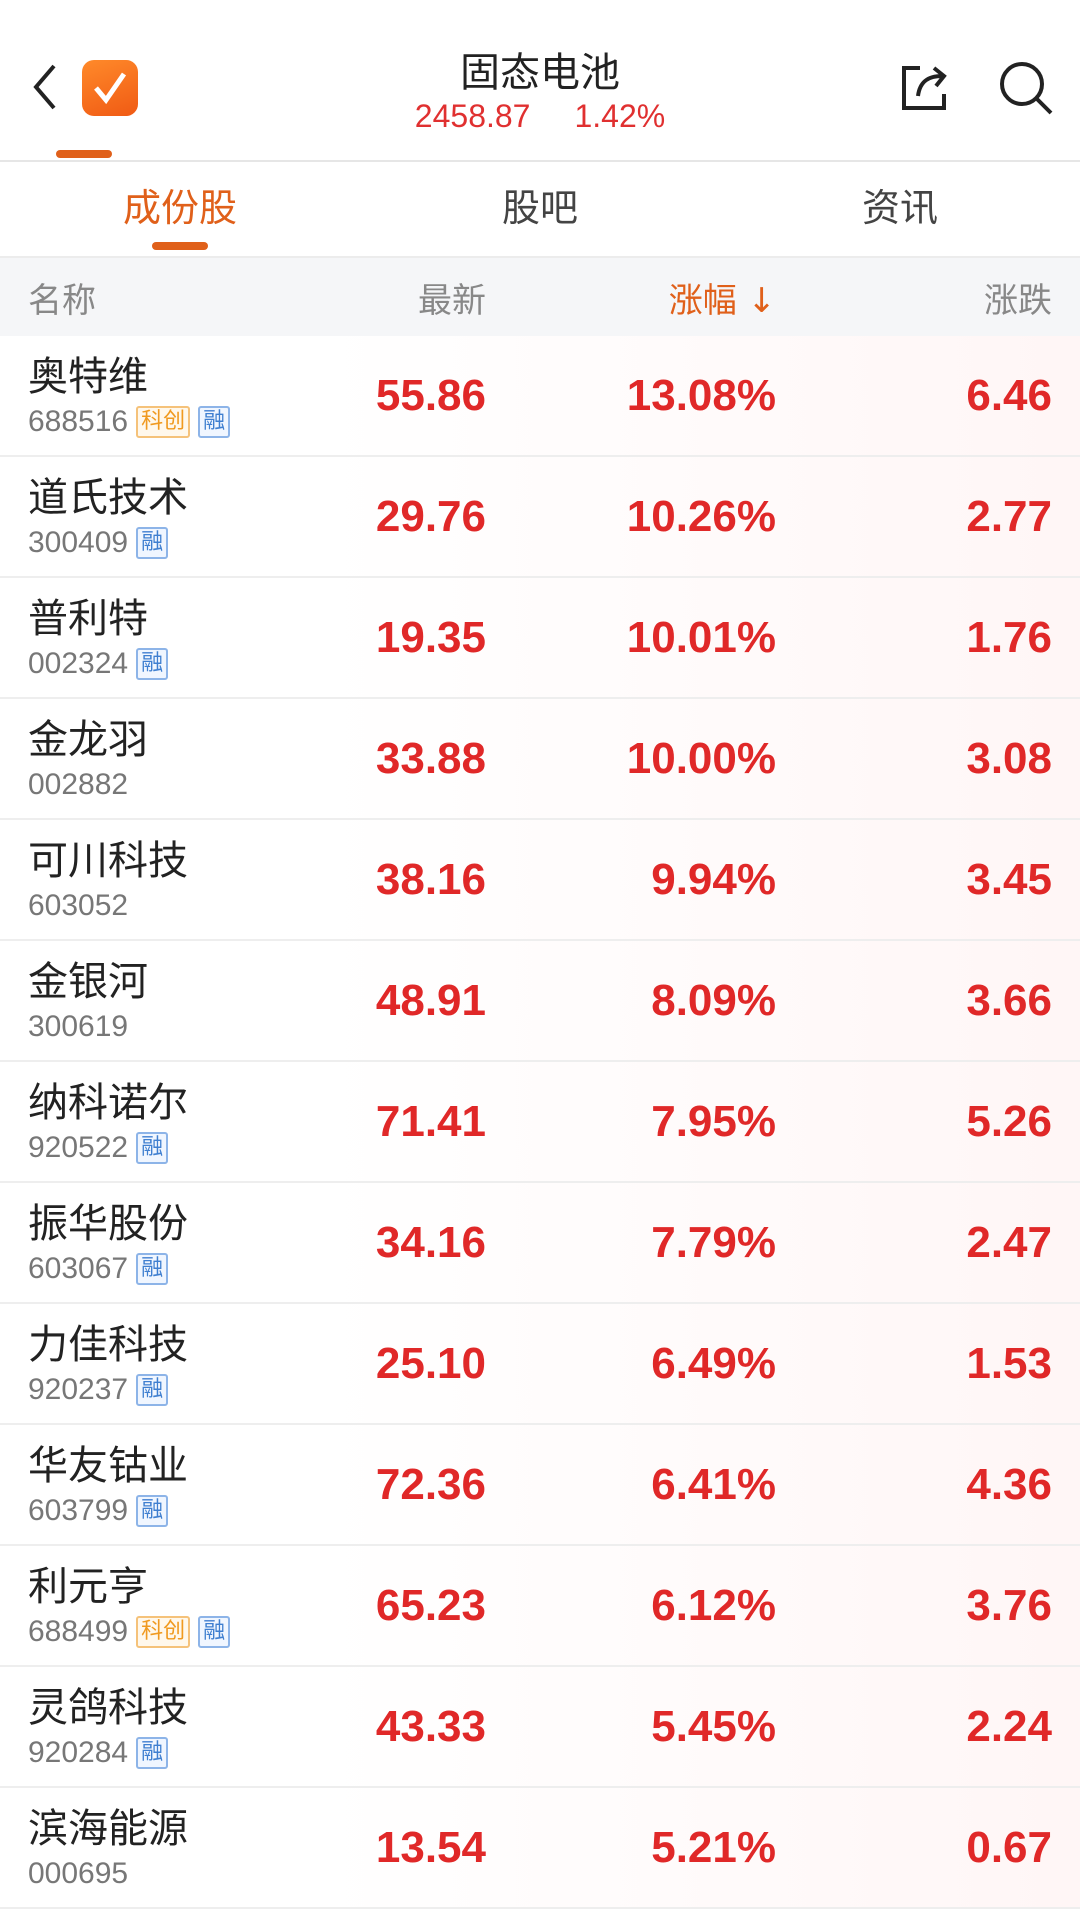 The image size is (1080, 1909). Describe the element at coordinates (88, 739) in the screenshot. I see `stock-name: 金龙羽` at that location.